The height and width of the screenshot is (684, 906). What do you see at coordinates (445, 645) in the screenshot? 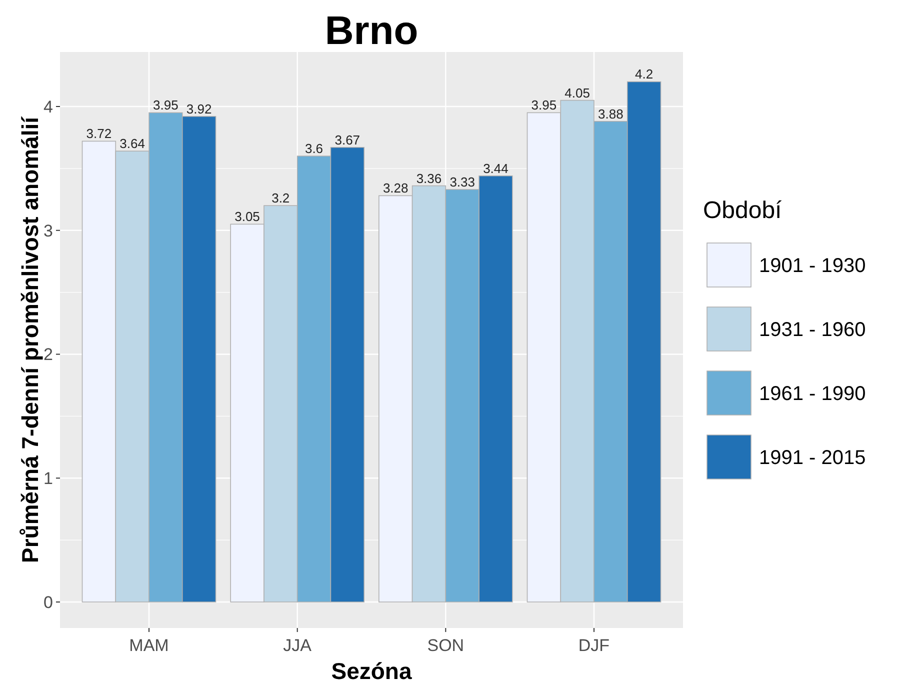
I see `x-tick-label: SON` at bounding box center [445, 645].